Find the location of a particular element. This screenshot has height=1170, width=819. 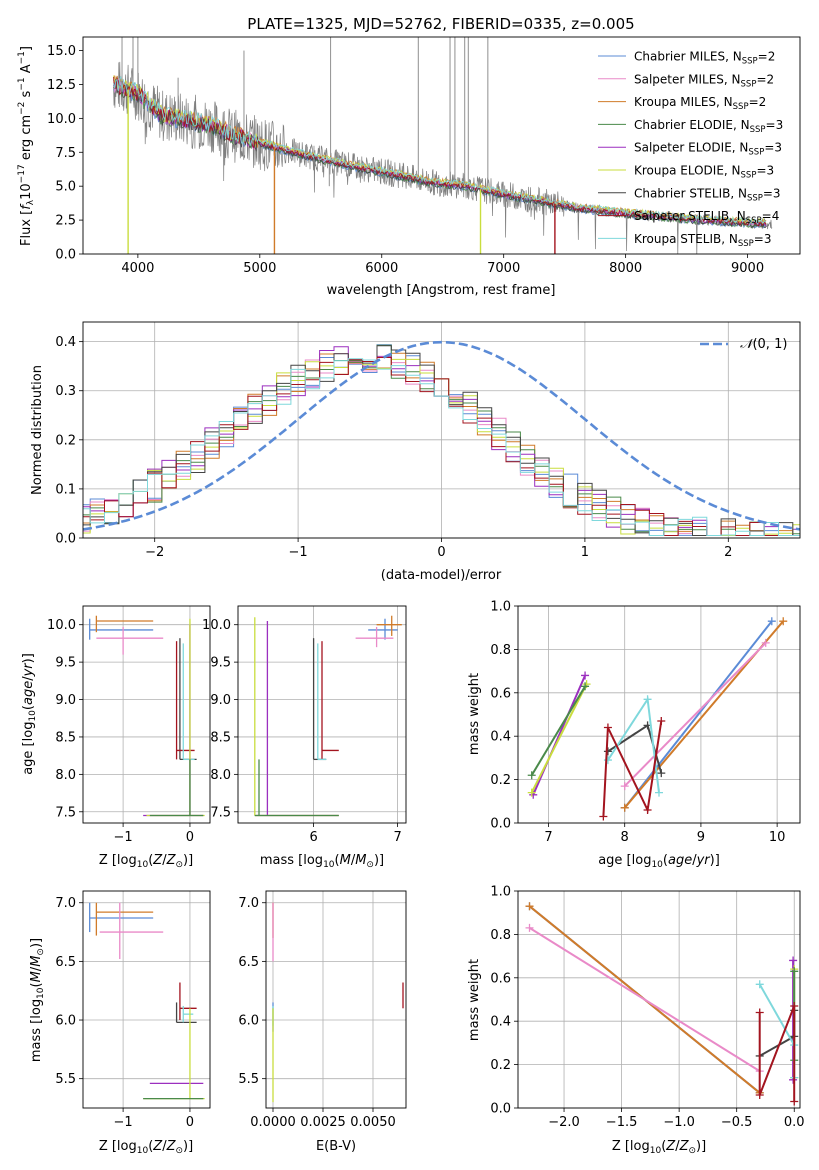

y-axis-label: Flux [fλ10−17 erg cm−2 s−1 A−1] is located at coordinates (26, 146).